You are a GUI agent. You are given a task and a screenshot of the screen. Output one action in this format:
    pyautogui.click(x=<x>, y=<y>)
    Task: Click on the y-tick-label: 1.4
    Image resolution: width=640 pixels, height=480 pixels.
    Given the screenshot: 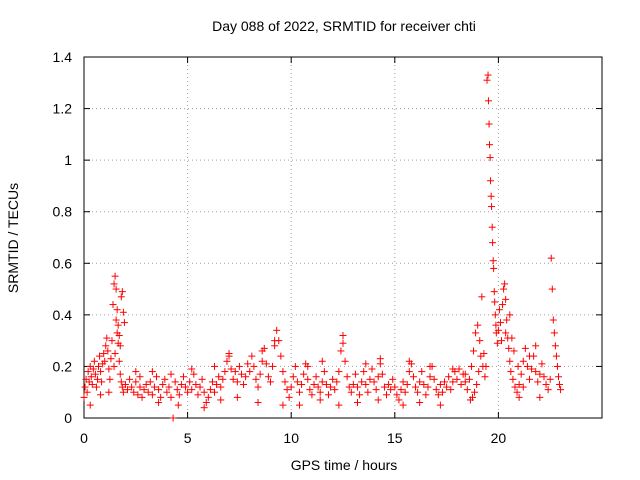 What is the action you would take?
    pyautogui.click(x=63, y=57)
    